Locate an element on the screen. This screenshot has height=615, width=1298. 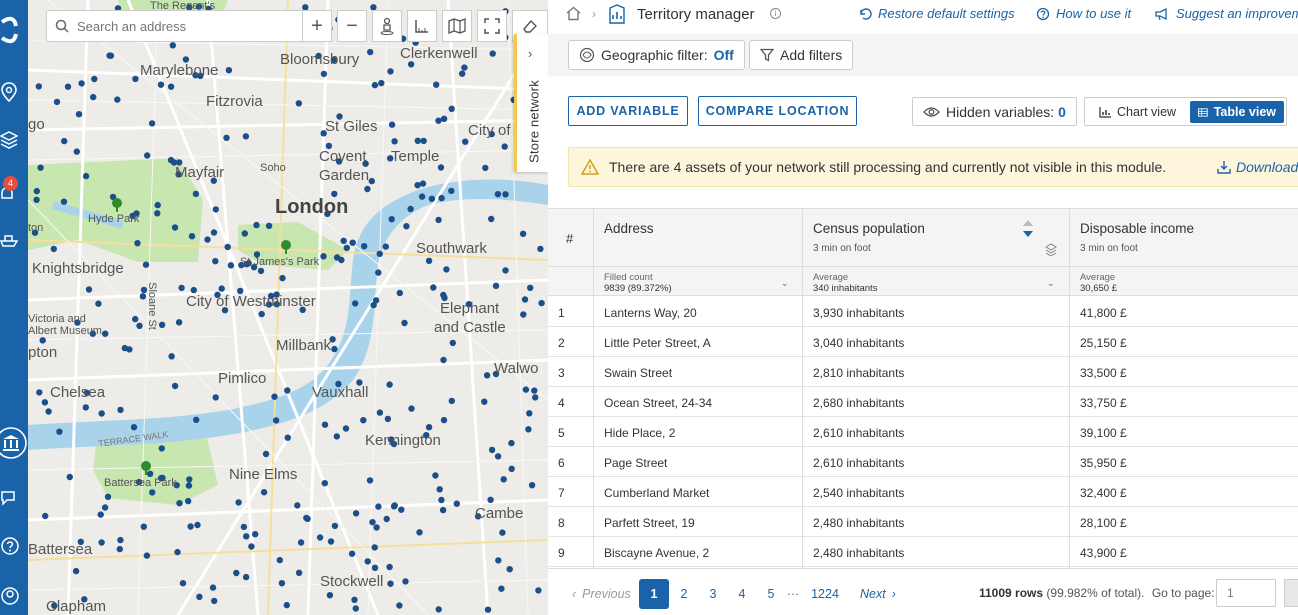
column-header-census: Census population is located at coordinates (869, 228).